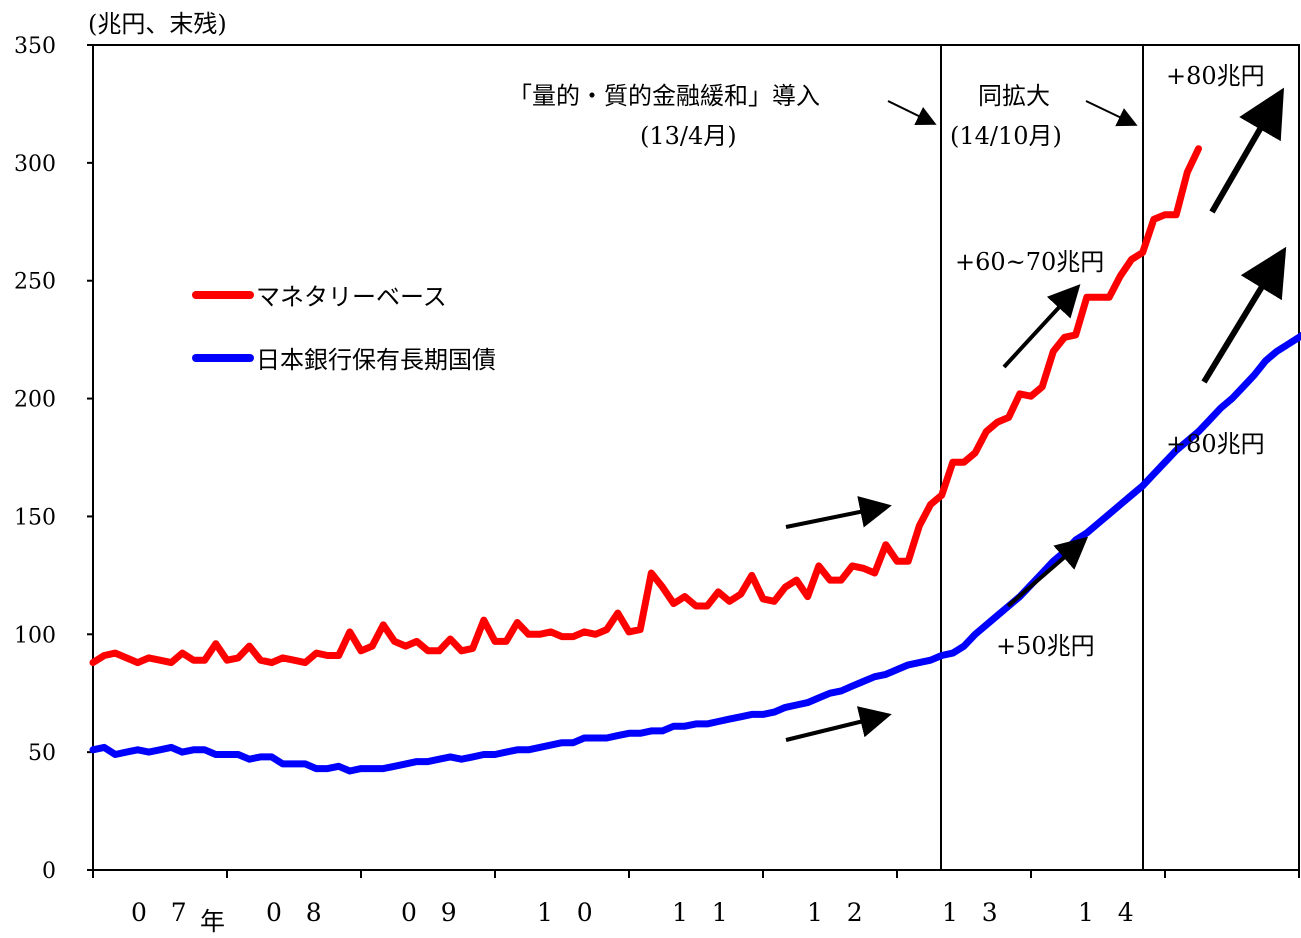 The height and width of the screenshot is (938, 1301). Describe the element at coordinates (1030, 262) in the screenshot. I see `annotation-mb-plus-60-70: +60~70兆円` at that location.